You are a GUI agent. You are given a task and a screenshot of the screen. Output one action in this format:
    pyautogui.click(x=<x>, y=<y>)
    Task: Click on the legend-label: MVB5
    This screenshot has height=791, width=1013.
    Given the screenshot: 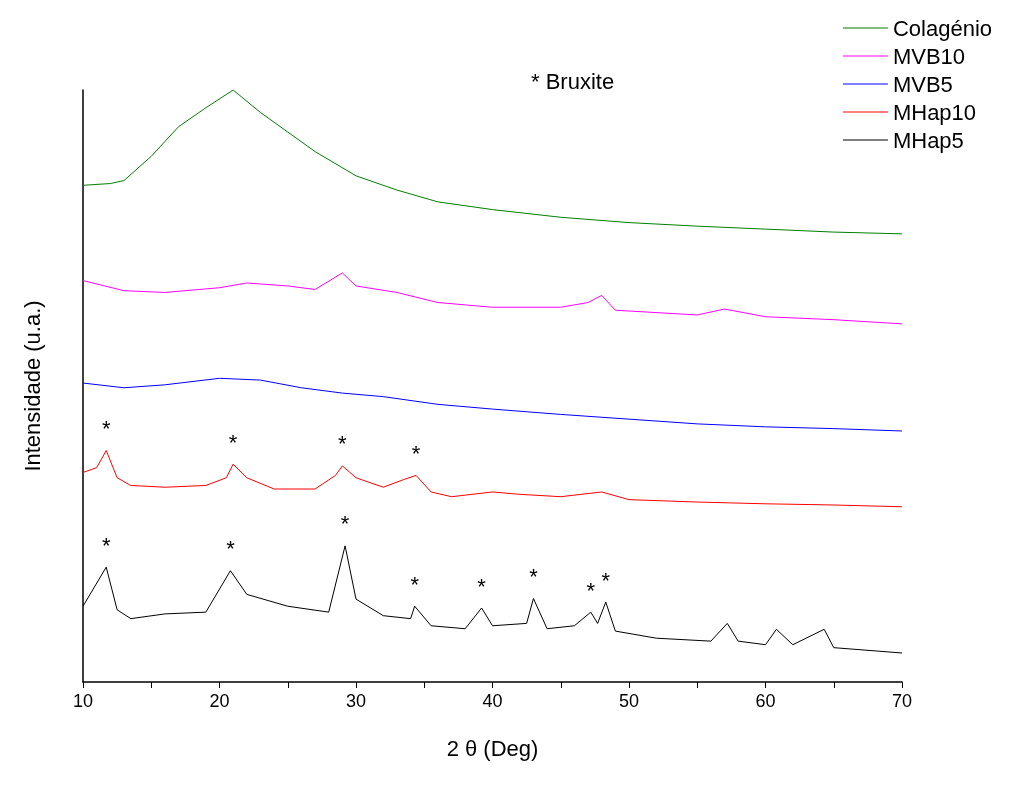 What is the action you would take?
    pyautogui.click(x=922, y=84)
    